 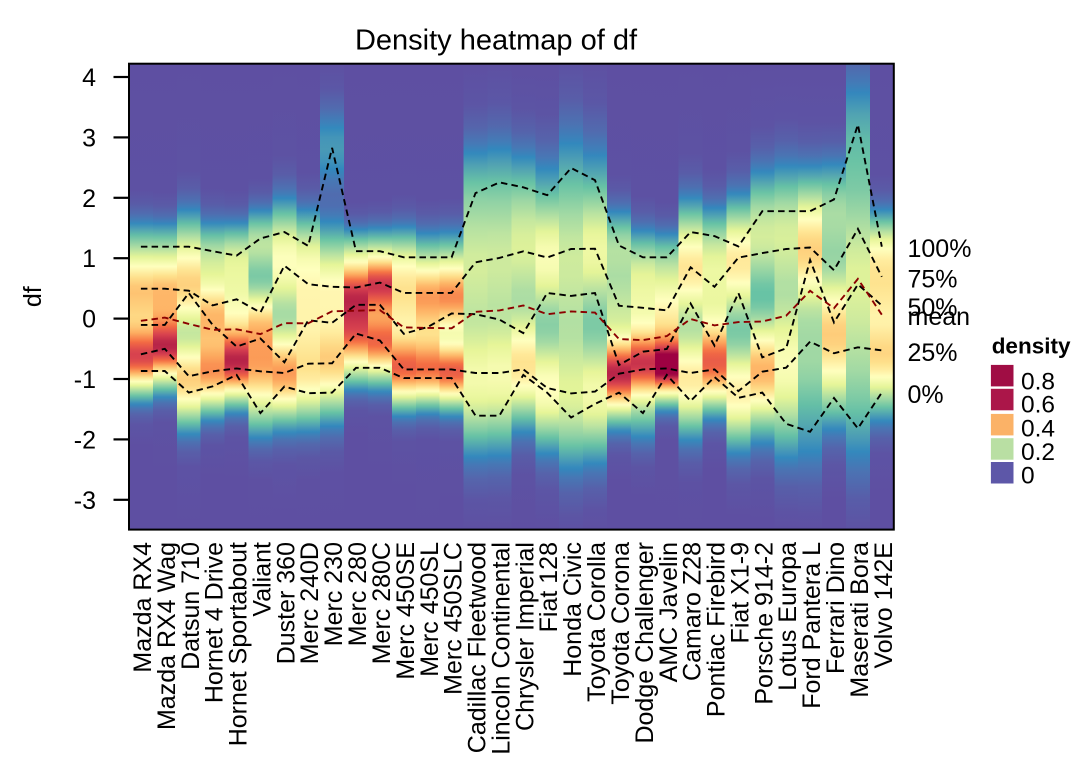 What do you see at coordinates (89, 138) in the screenshot?
I see `svg-text: 3` at bounding box center [89, 138].